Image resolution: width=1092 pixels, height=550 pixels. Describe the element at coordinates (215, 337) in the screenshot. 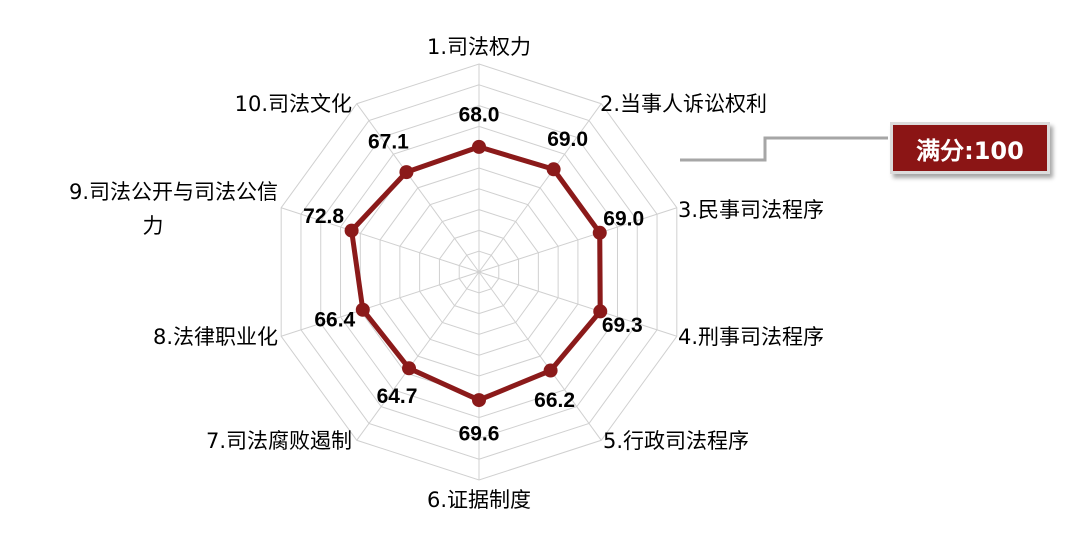

I see `category-label: 8.法律职业化` at that location.